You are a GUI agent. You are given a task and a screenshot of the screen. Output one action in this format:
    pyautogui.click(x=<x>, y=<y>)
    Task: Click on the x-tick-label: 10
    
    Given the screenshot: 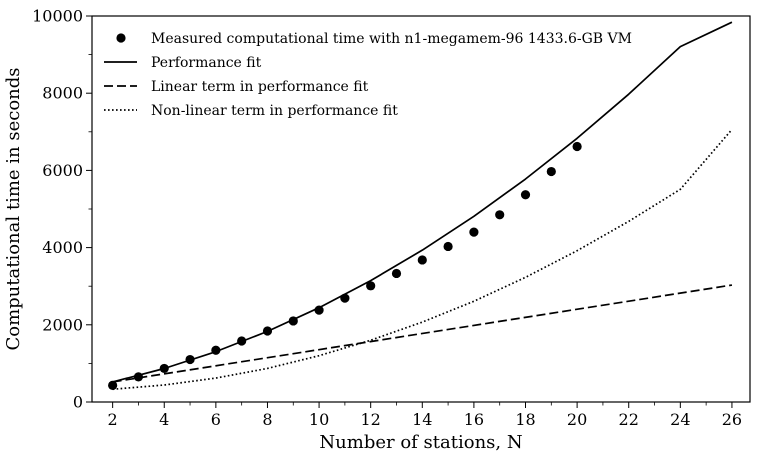 What is the action you would take?
    pyautogui.click(x=319, y=419)
    